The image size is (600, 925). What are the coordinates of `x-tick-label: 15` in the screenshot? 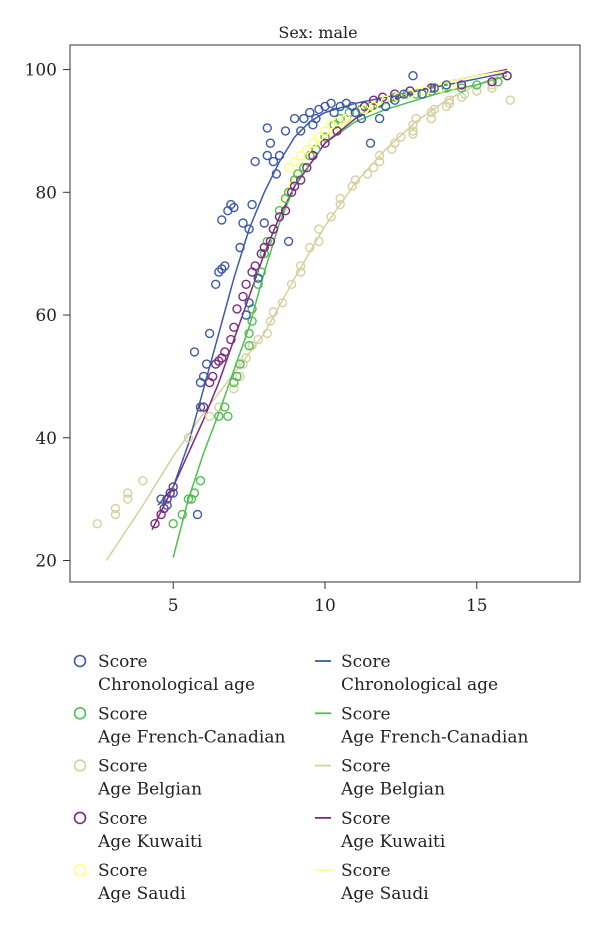 It's located at (477, 606).